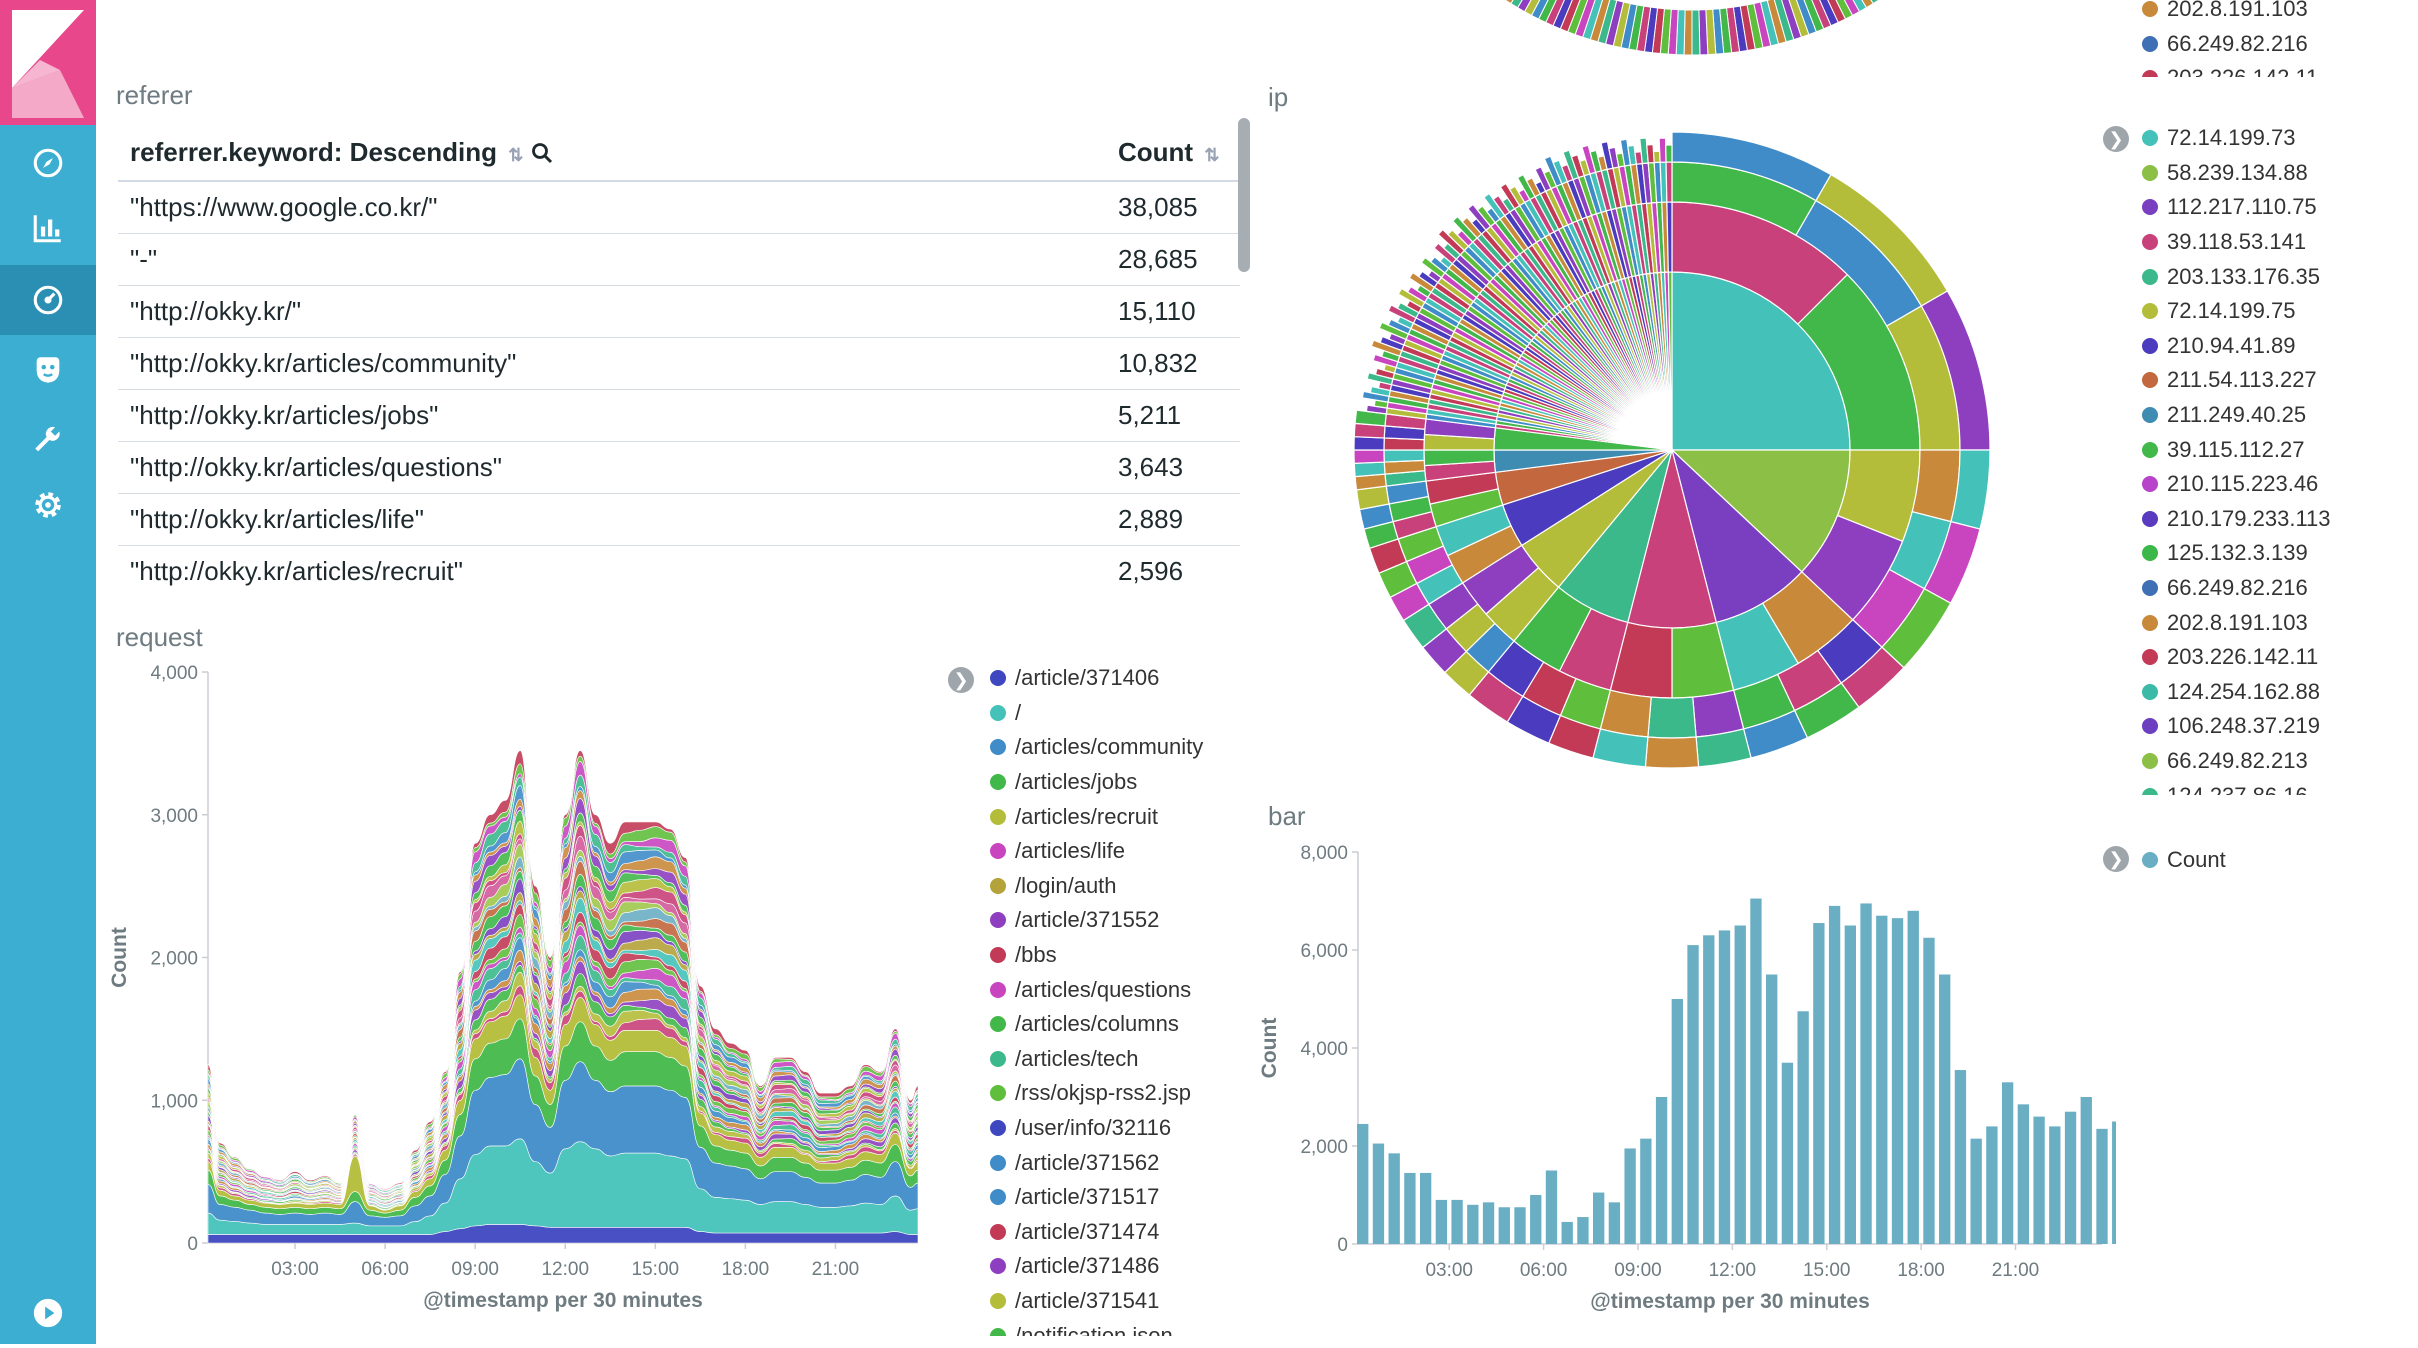  What do you see at coordinates (542, 153) in the screenshot?
I see `search-icon` at bounding box center [542, 153].